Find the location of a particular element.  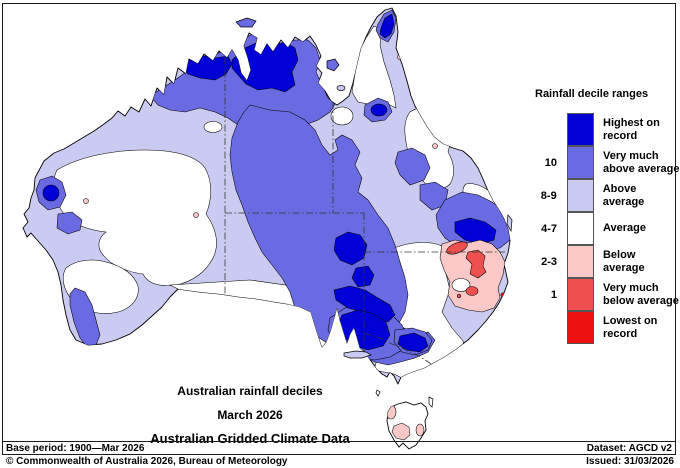

legend-label: Above average is located at coordinates (623, 195).